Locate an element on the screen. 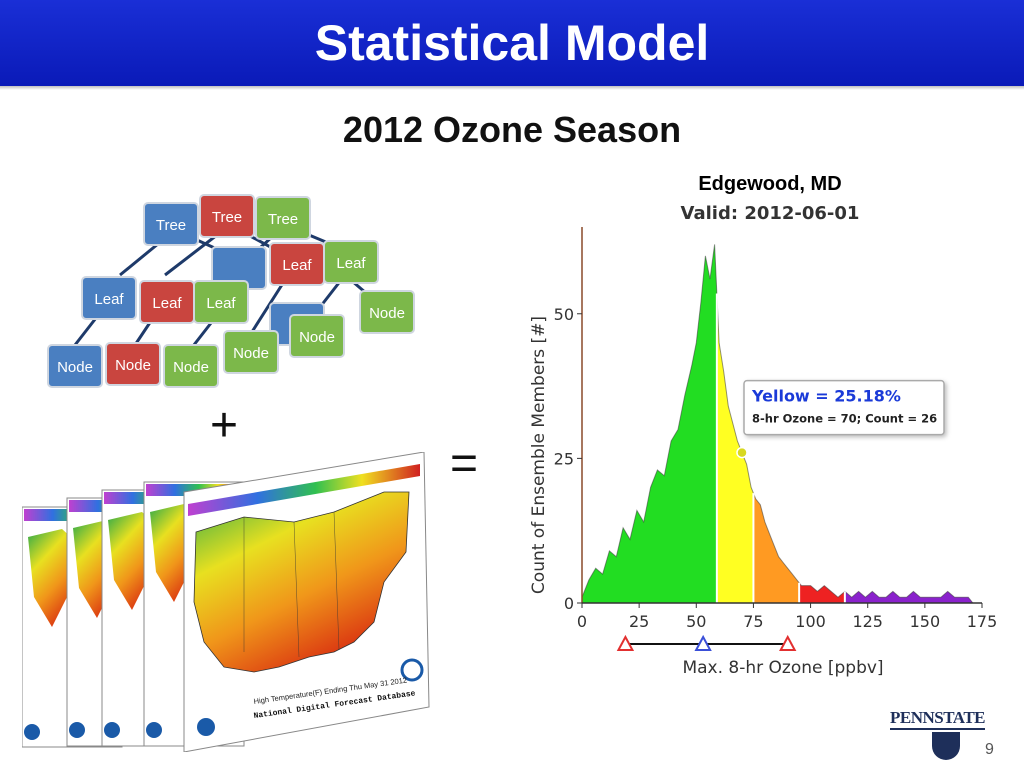 The width and height of the screenshot is (1024, 768). x-tick-label: 0 is located at coordinates (582, 621).